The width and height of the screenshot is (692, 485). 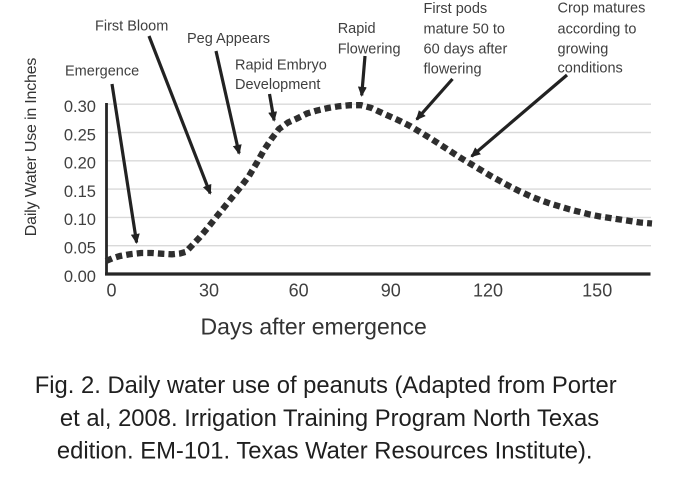 What do you see at coordinates (357, 29) in the screenshot?
I see `svg-text: Rapid` at bounding box center [357, 29].